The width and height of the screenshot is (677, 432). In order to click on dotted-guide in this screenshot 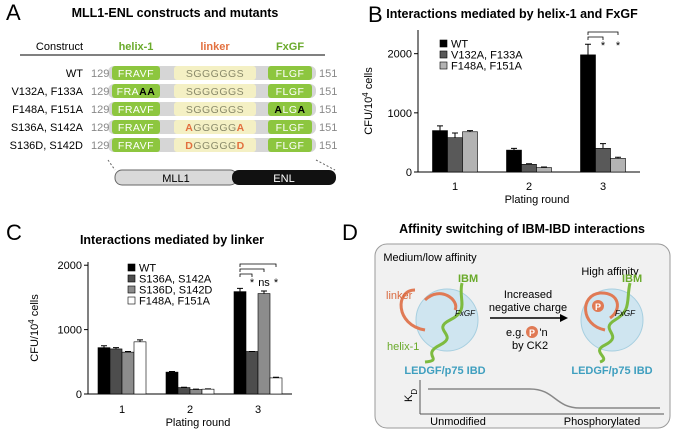, I will do `click(221, 165)`.